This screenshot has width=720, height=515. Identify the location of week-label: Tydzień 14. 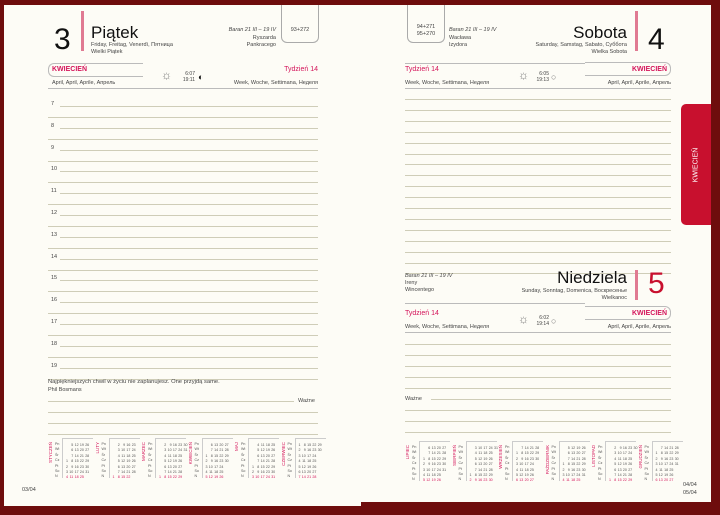
(301, 69).